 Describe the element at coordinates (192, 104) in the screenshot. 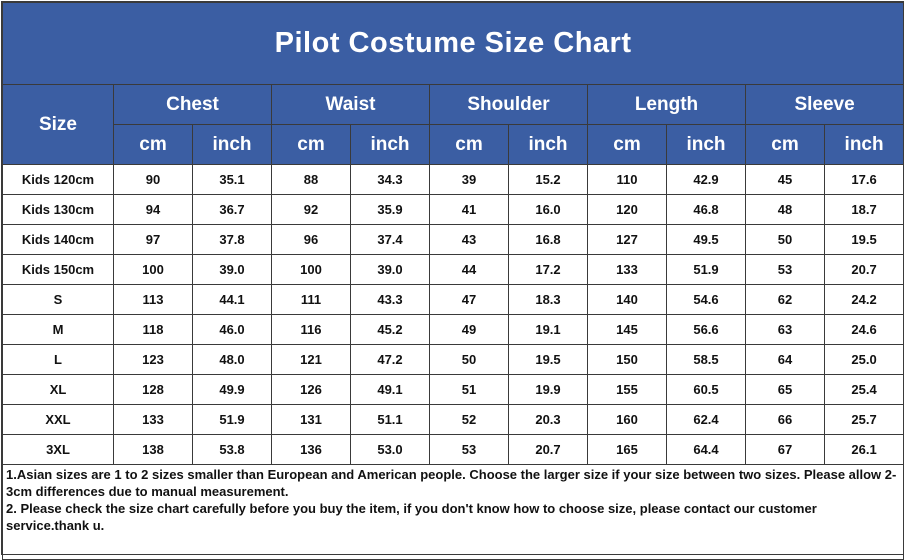

I see `chest-header: Chest` at that location.